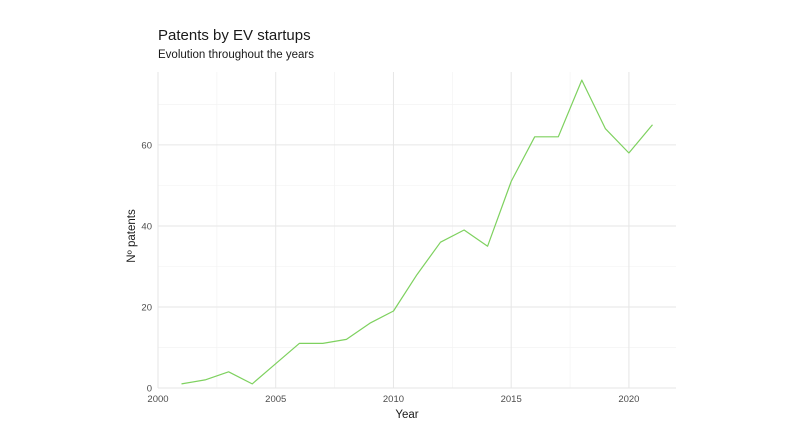 The width and height of the screenshot is (800, 438). What do you see at coordinates (132, 236) in the screenshot?
I see `y-axis-title: Nº patents` at bounding box center [132, 236].